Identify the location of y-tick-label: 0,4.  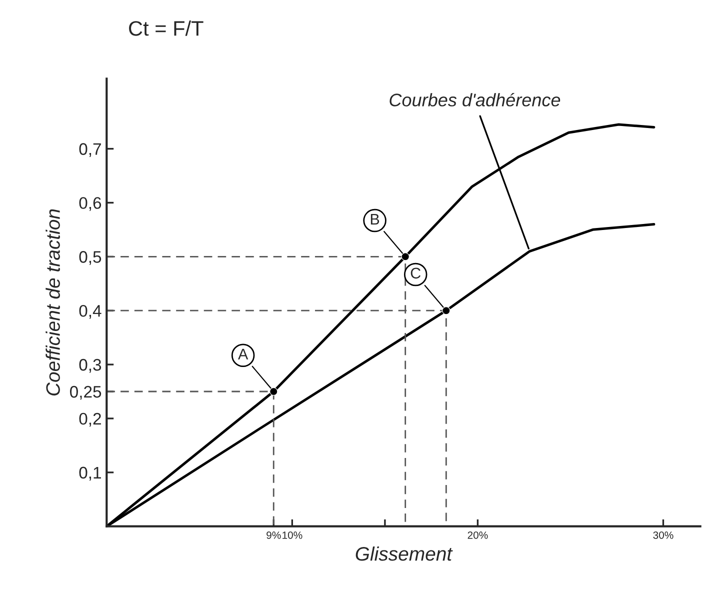
(90, 311).